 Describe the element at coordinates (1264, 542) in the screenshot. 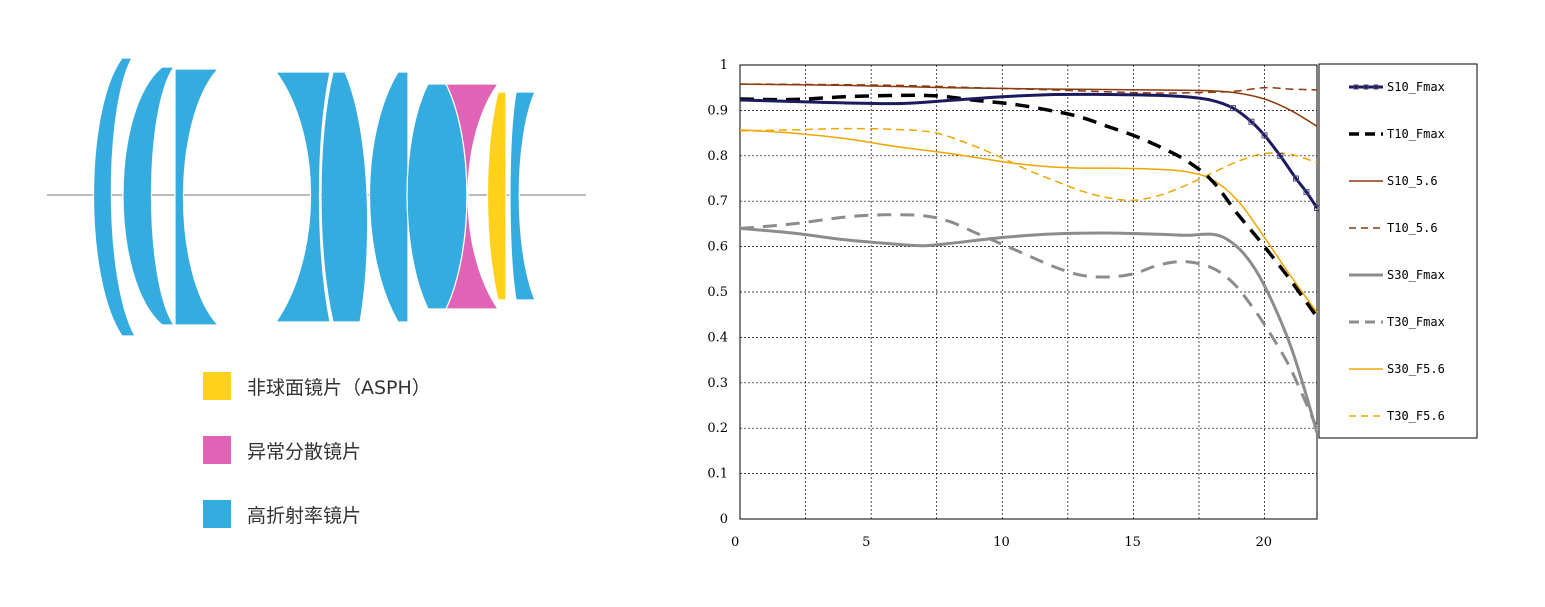

I see `x-tick-label: 20` at that location.